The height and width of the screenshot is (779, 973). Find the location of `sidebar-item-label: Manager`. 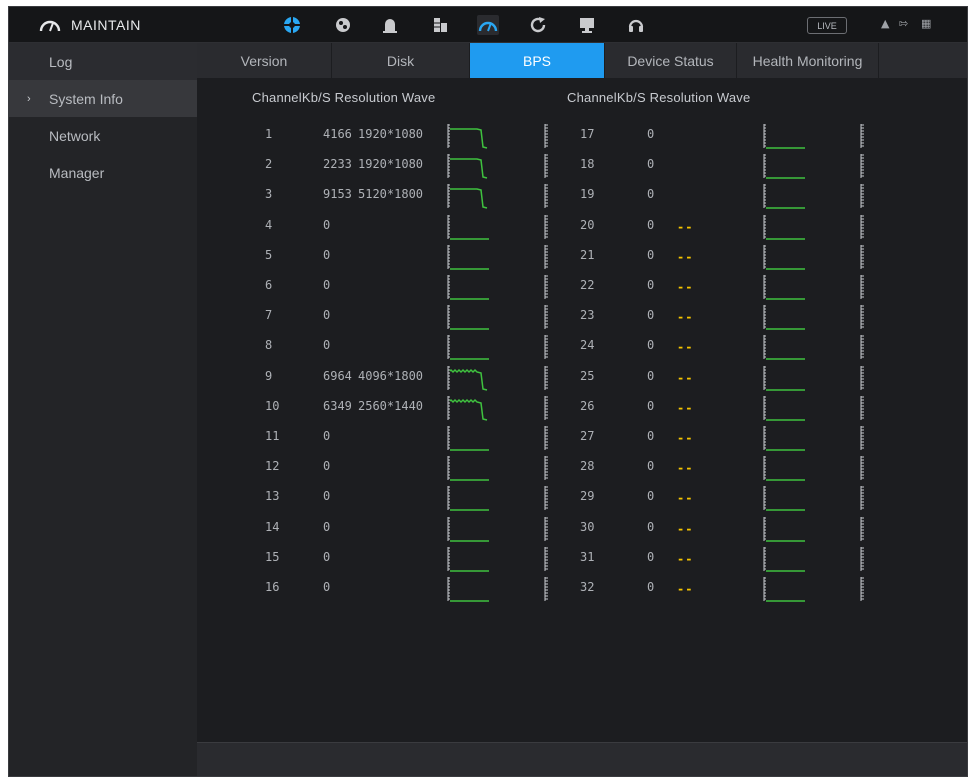

sidebar-item-label: Manager is located at coordinates (77, 172).